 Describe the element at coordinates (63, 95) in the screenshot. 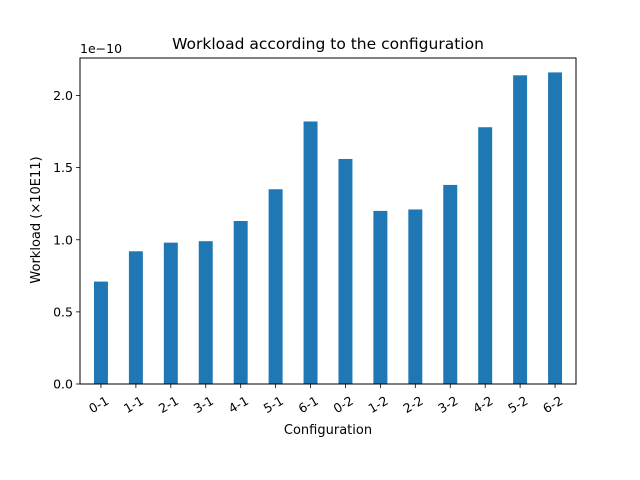

I see `y-tick-label: 2.0` at that location.